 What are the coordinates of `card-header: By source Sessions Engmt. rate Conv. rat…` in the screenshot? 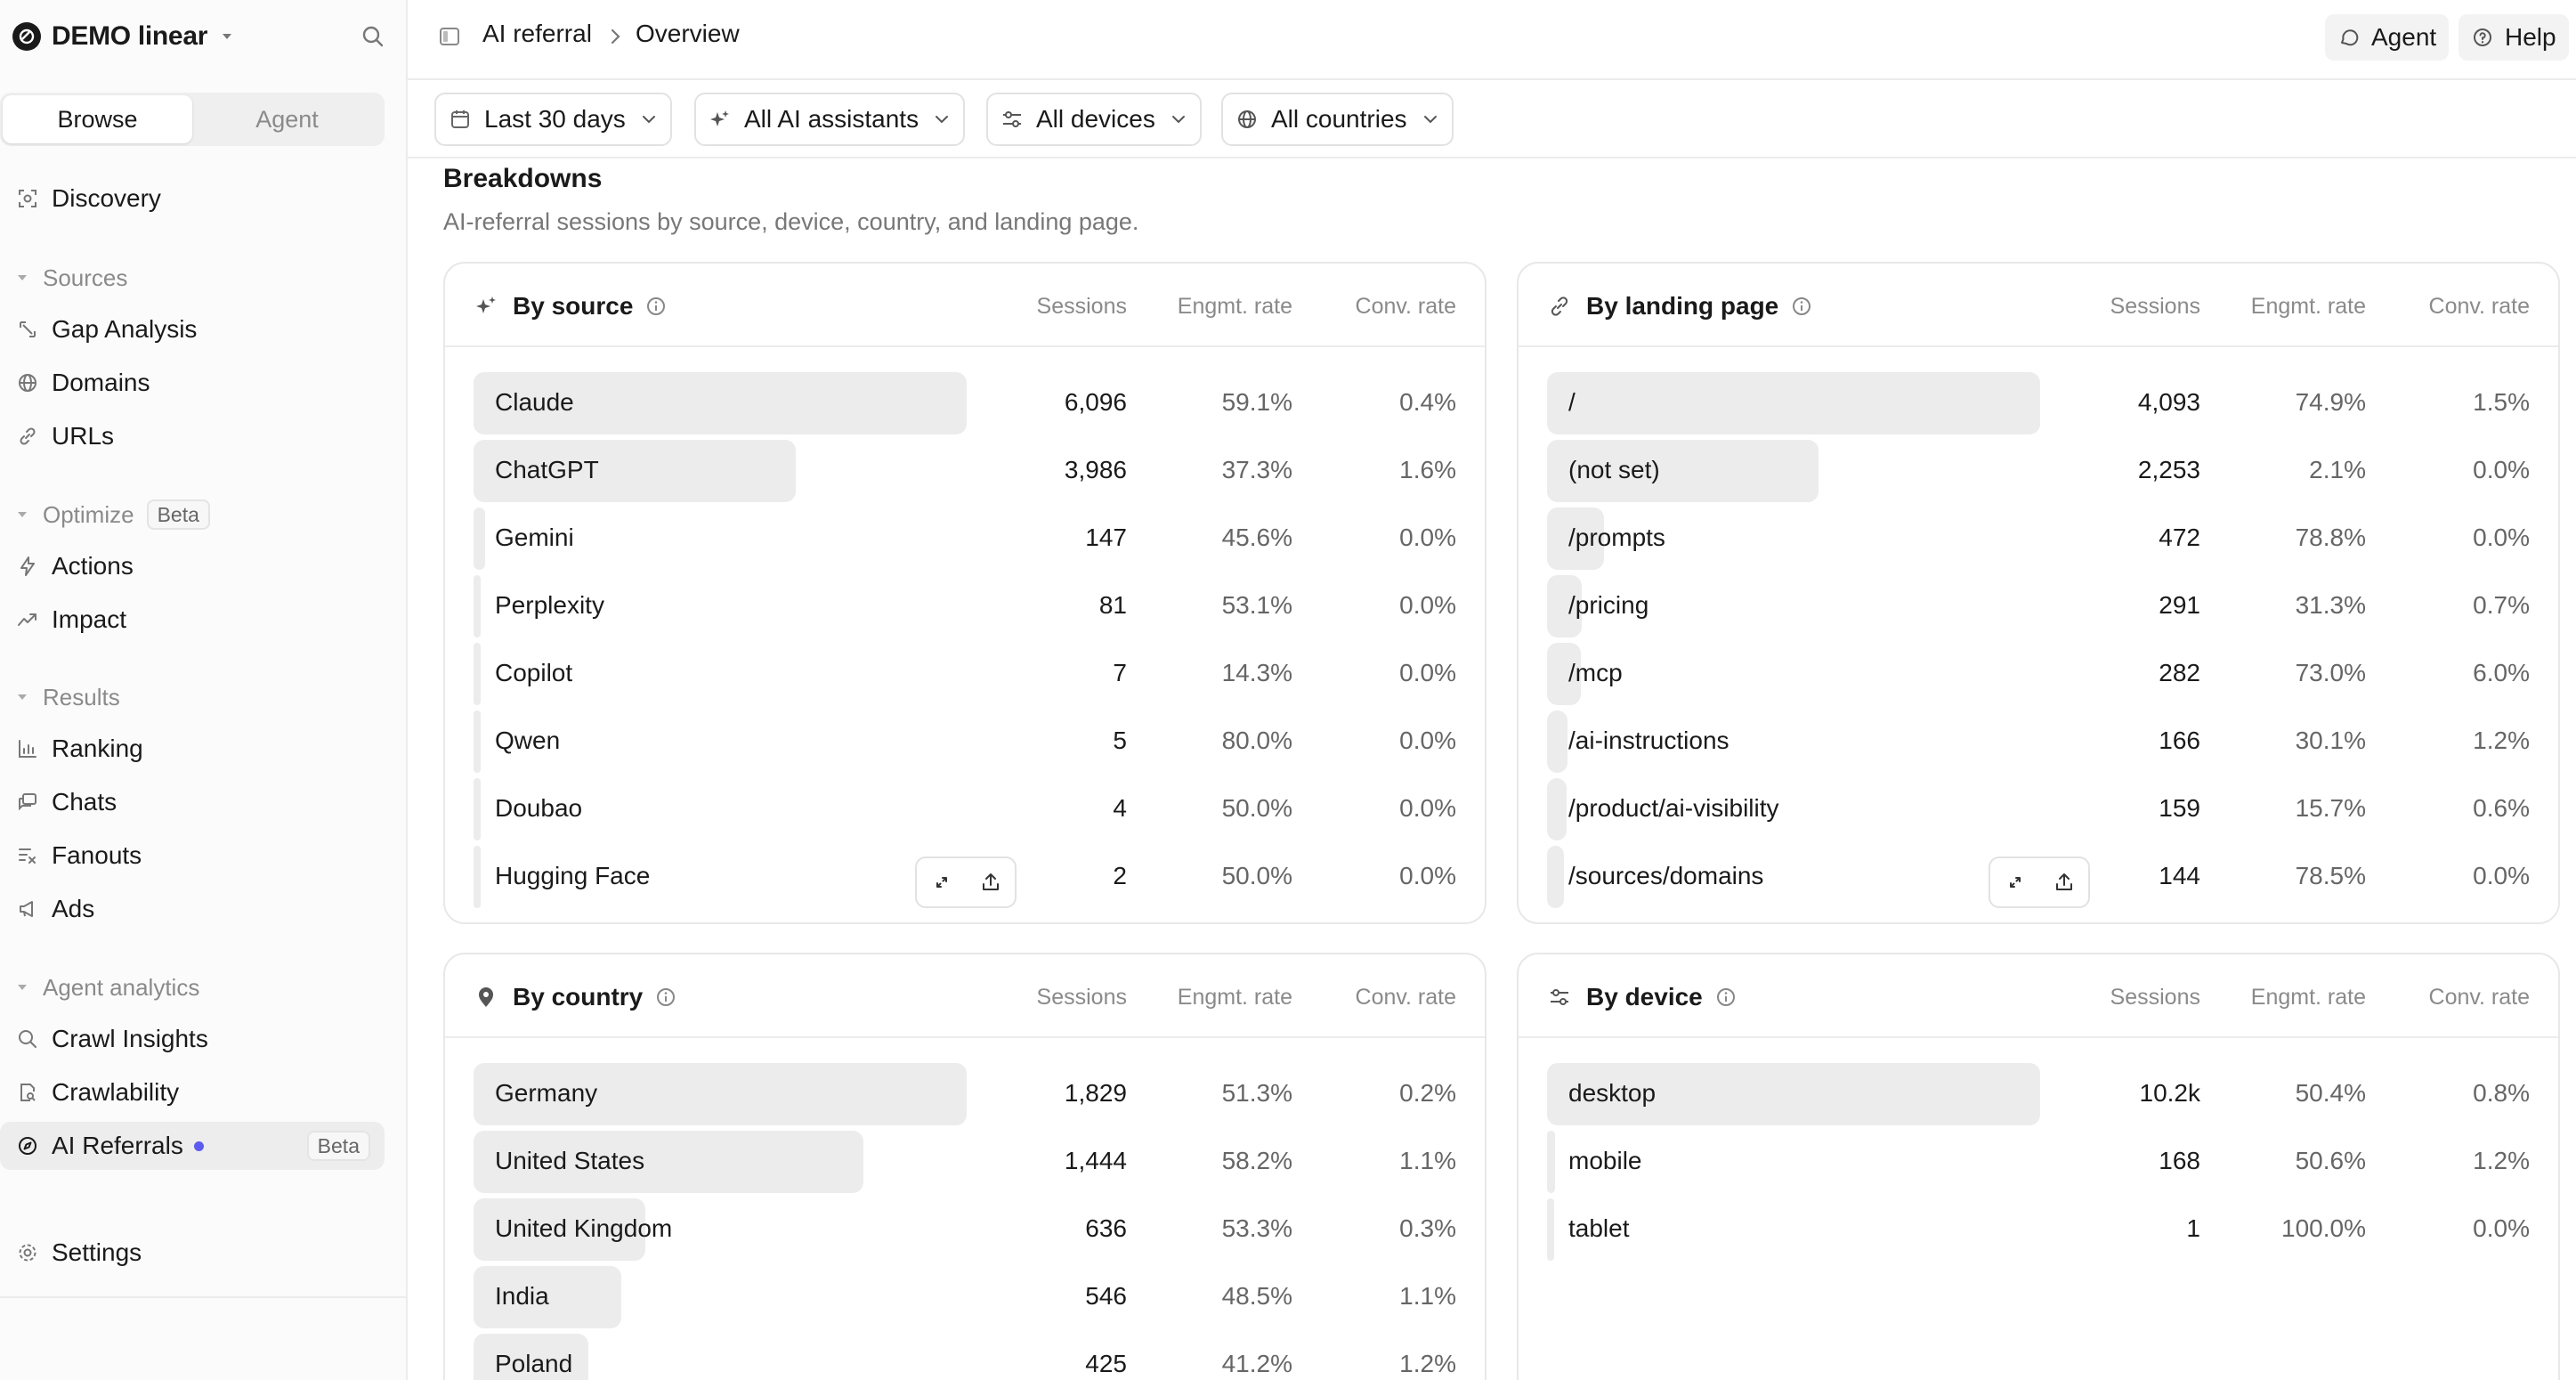 It's located at (965, 305).